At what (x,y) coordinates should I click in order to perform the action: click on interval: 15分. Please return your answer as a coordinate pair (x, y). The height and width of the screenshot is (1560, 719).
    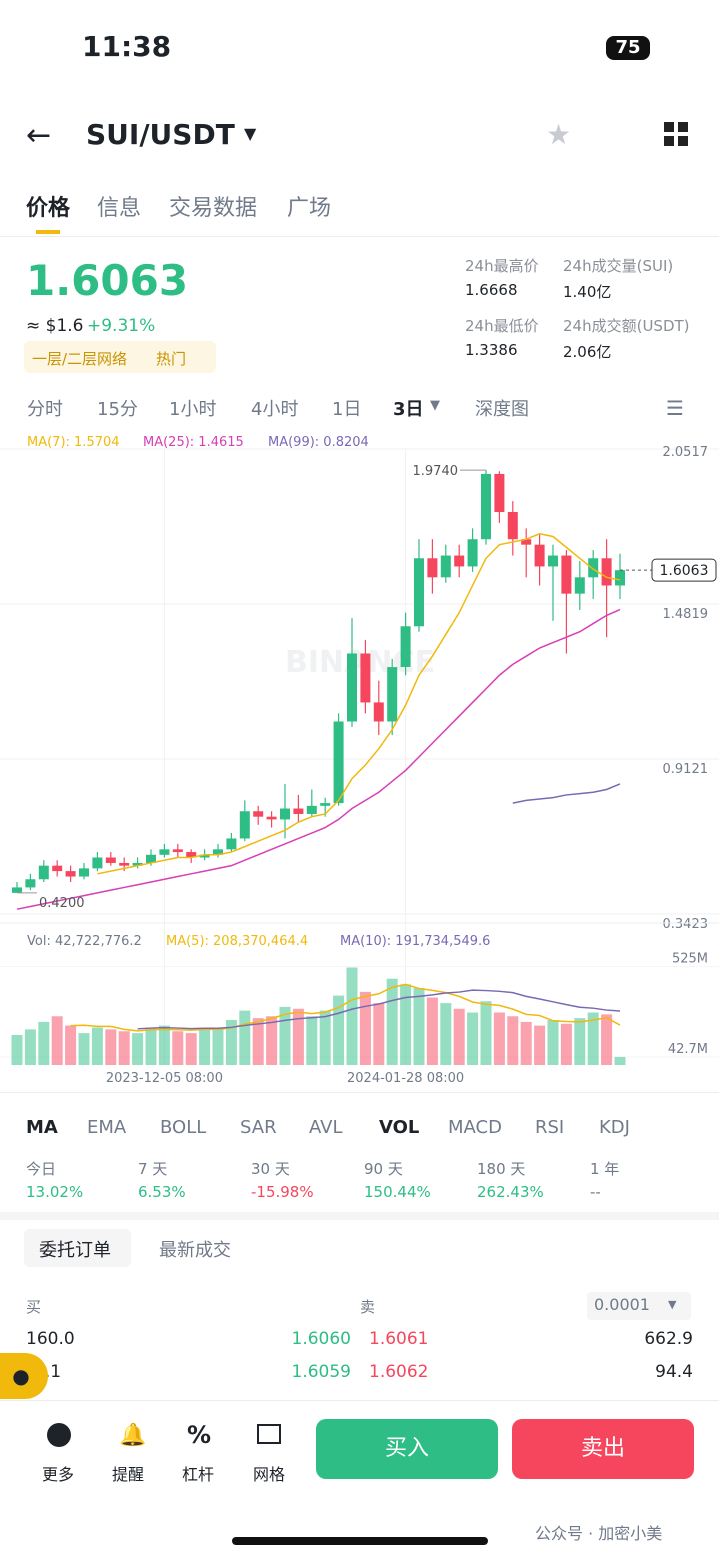
    Looking at the image, I should click on (117, 409).